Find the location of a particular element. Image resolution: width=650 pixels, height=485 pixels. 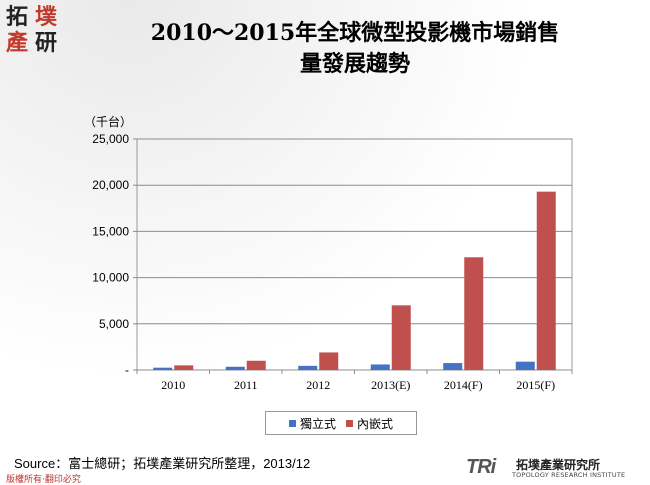

logo-char: 研 is located at coordinates (46, 43).